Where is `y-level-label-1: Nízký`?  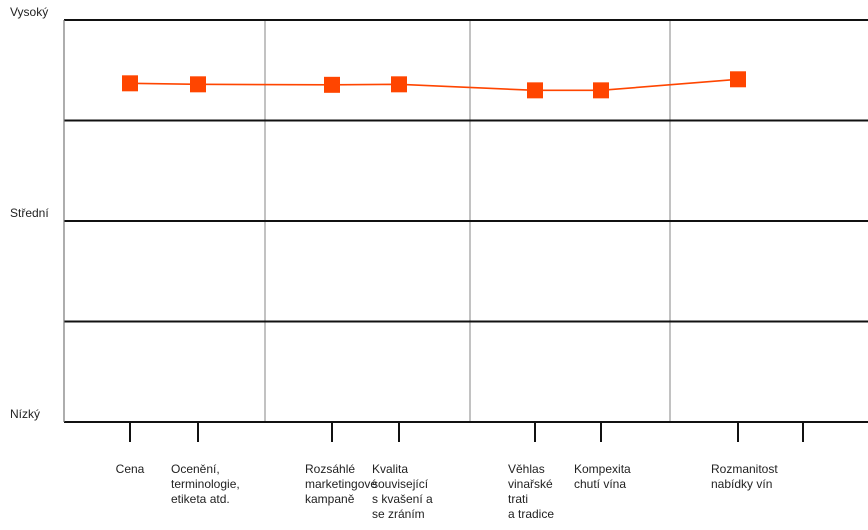 y-level-label-1: Nízký is located at coordinates (25, 414).